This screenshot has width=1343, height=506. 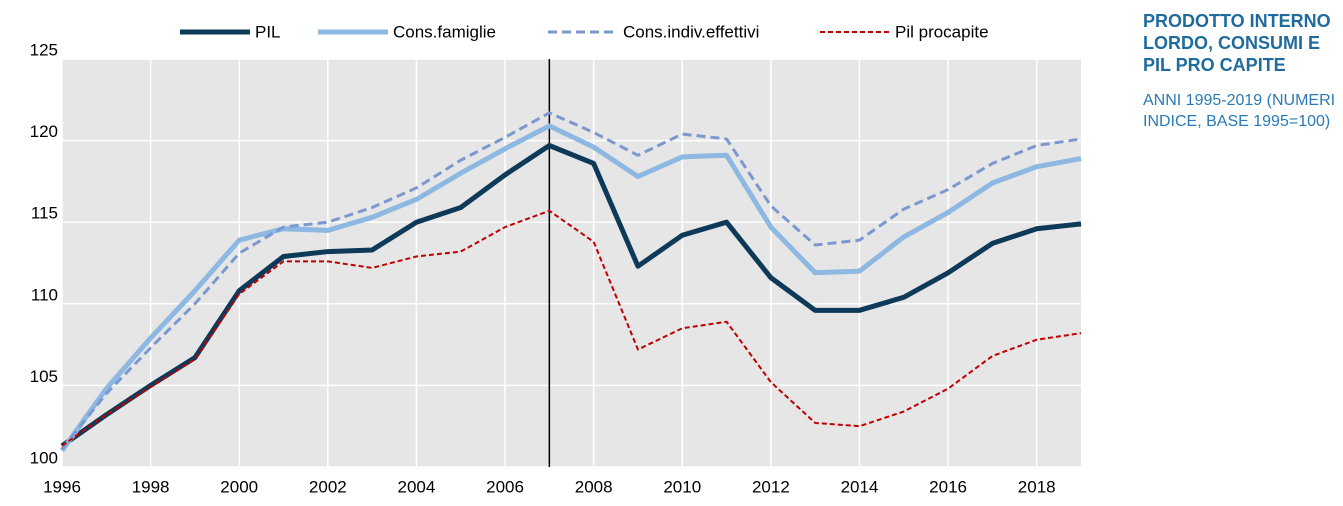 What do you see at coordinates (594, 486) in the screenshot?
I see `x-tick-label: 2008` at bounding box center [594, 486].